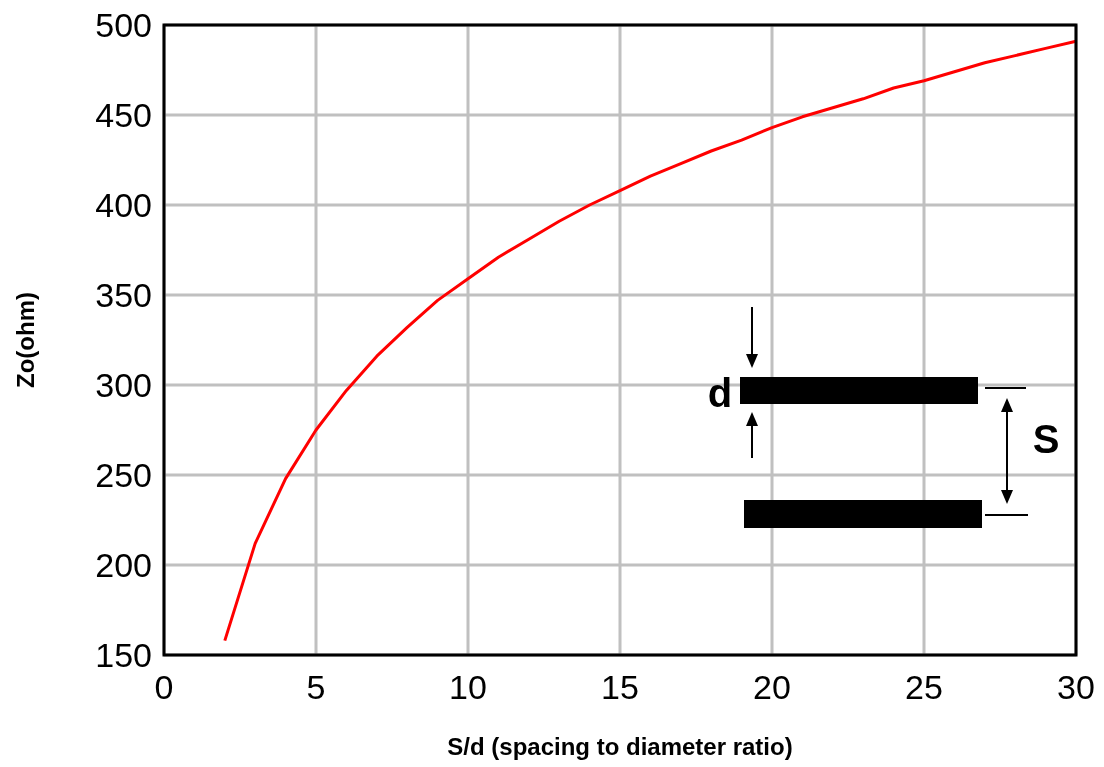  What do you see at coordinates (620, 687) in the screenshot?
I see `x-tick-label: 15` at bounding box center [620, 687].